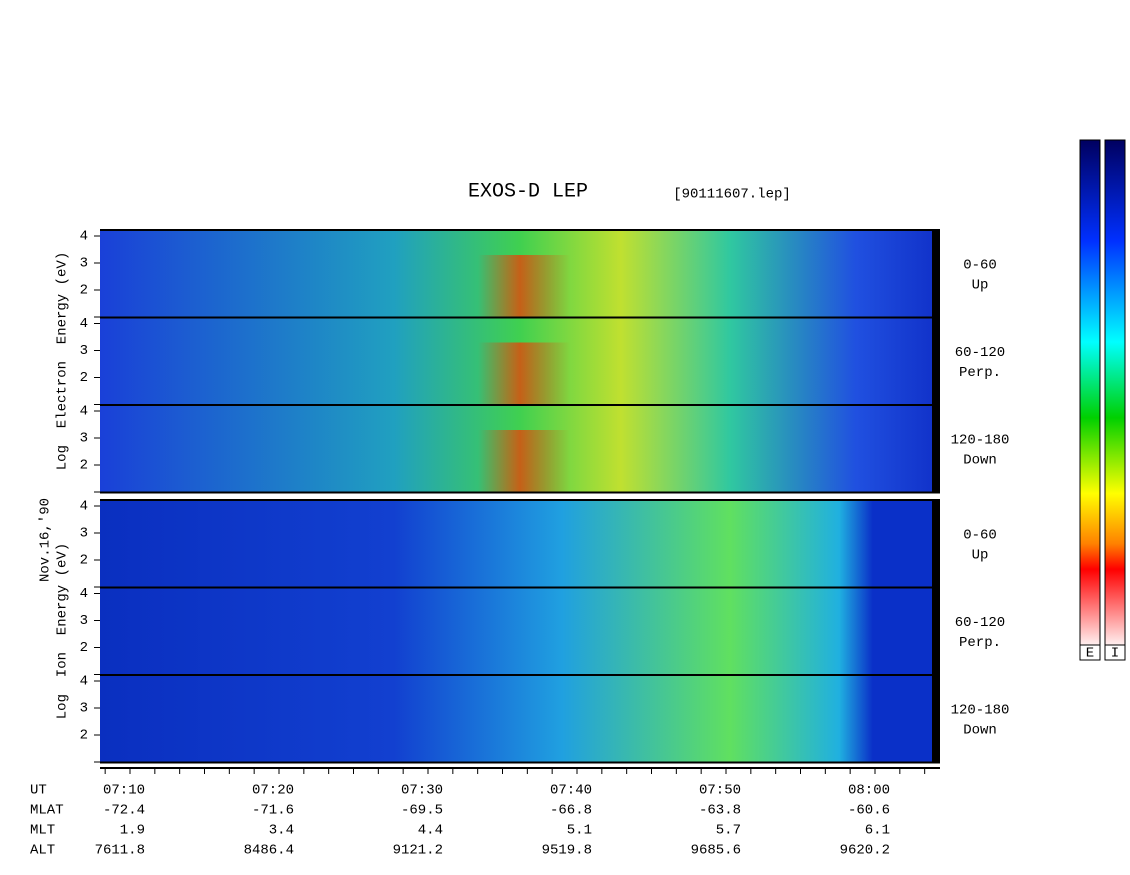  I want to click on colorbar, so click(1102, 400).